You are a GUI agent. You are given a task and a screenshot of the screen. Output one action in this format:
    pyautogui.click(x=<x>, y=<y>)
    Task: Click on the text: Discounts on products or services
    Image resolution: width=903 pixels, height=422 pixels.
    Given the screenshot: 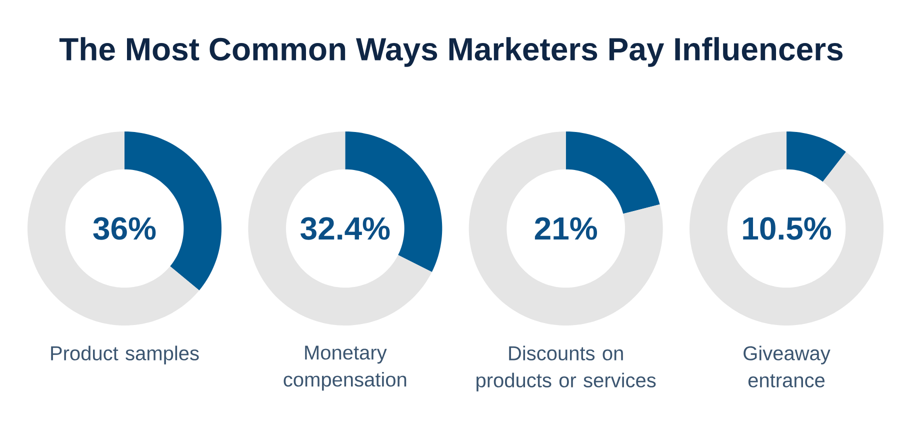 What is the action you would take?
    pyautogui.click(x=566, y=369)
    